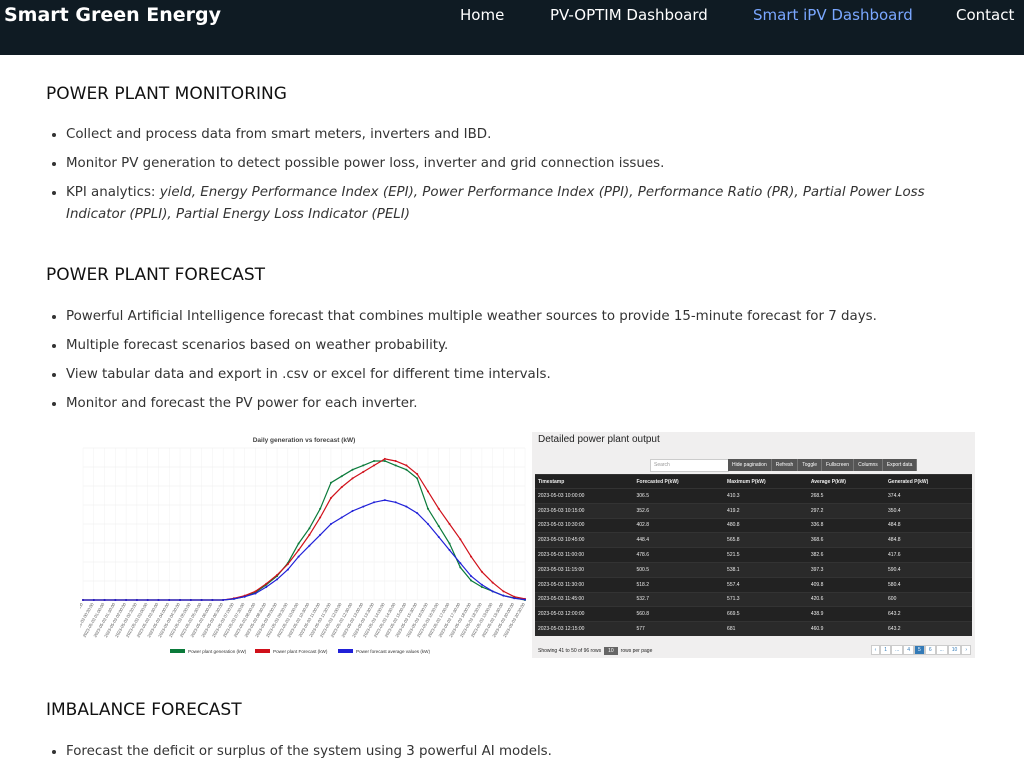  I want to click on toolbar-button: Fullscreen, so click(838, 465).